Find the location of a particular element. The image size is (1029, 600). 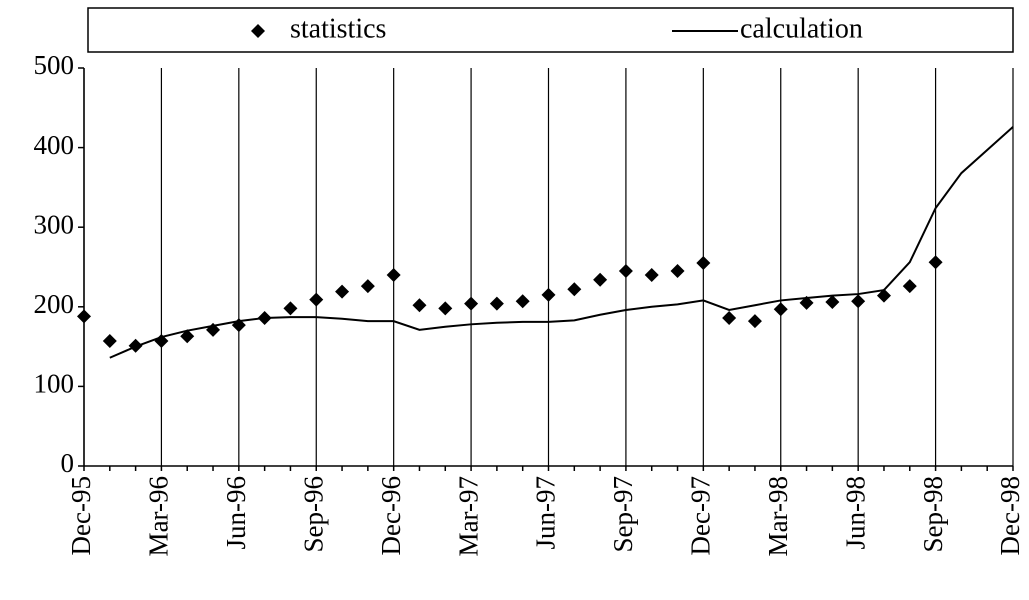

x-tick-label: Sep-98 is located at coordinates (933, 514).